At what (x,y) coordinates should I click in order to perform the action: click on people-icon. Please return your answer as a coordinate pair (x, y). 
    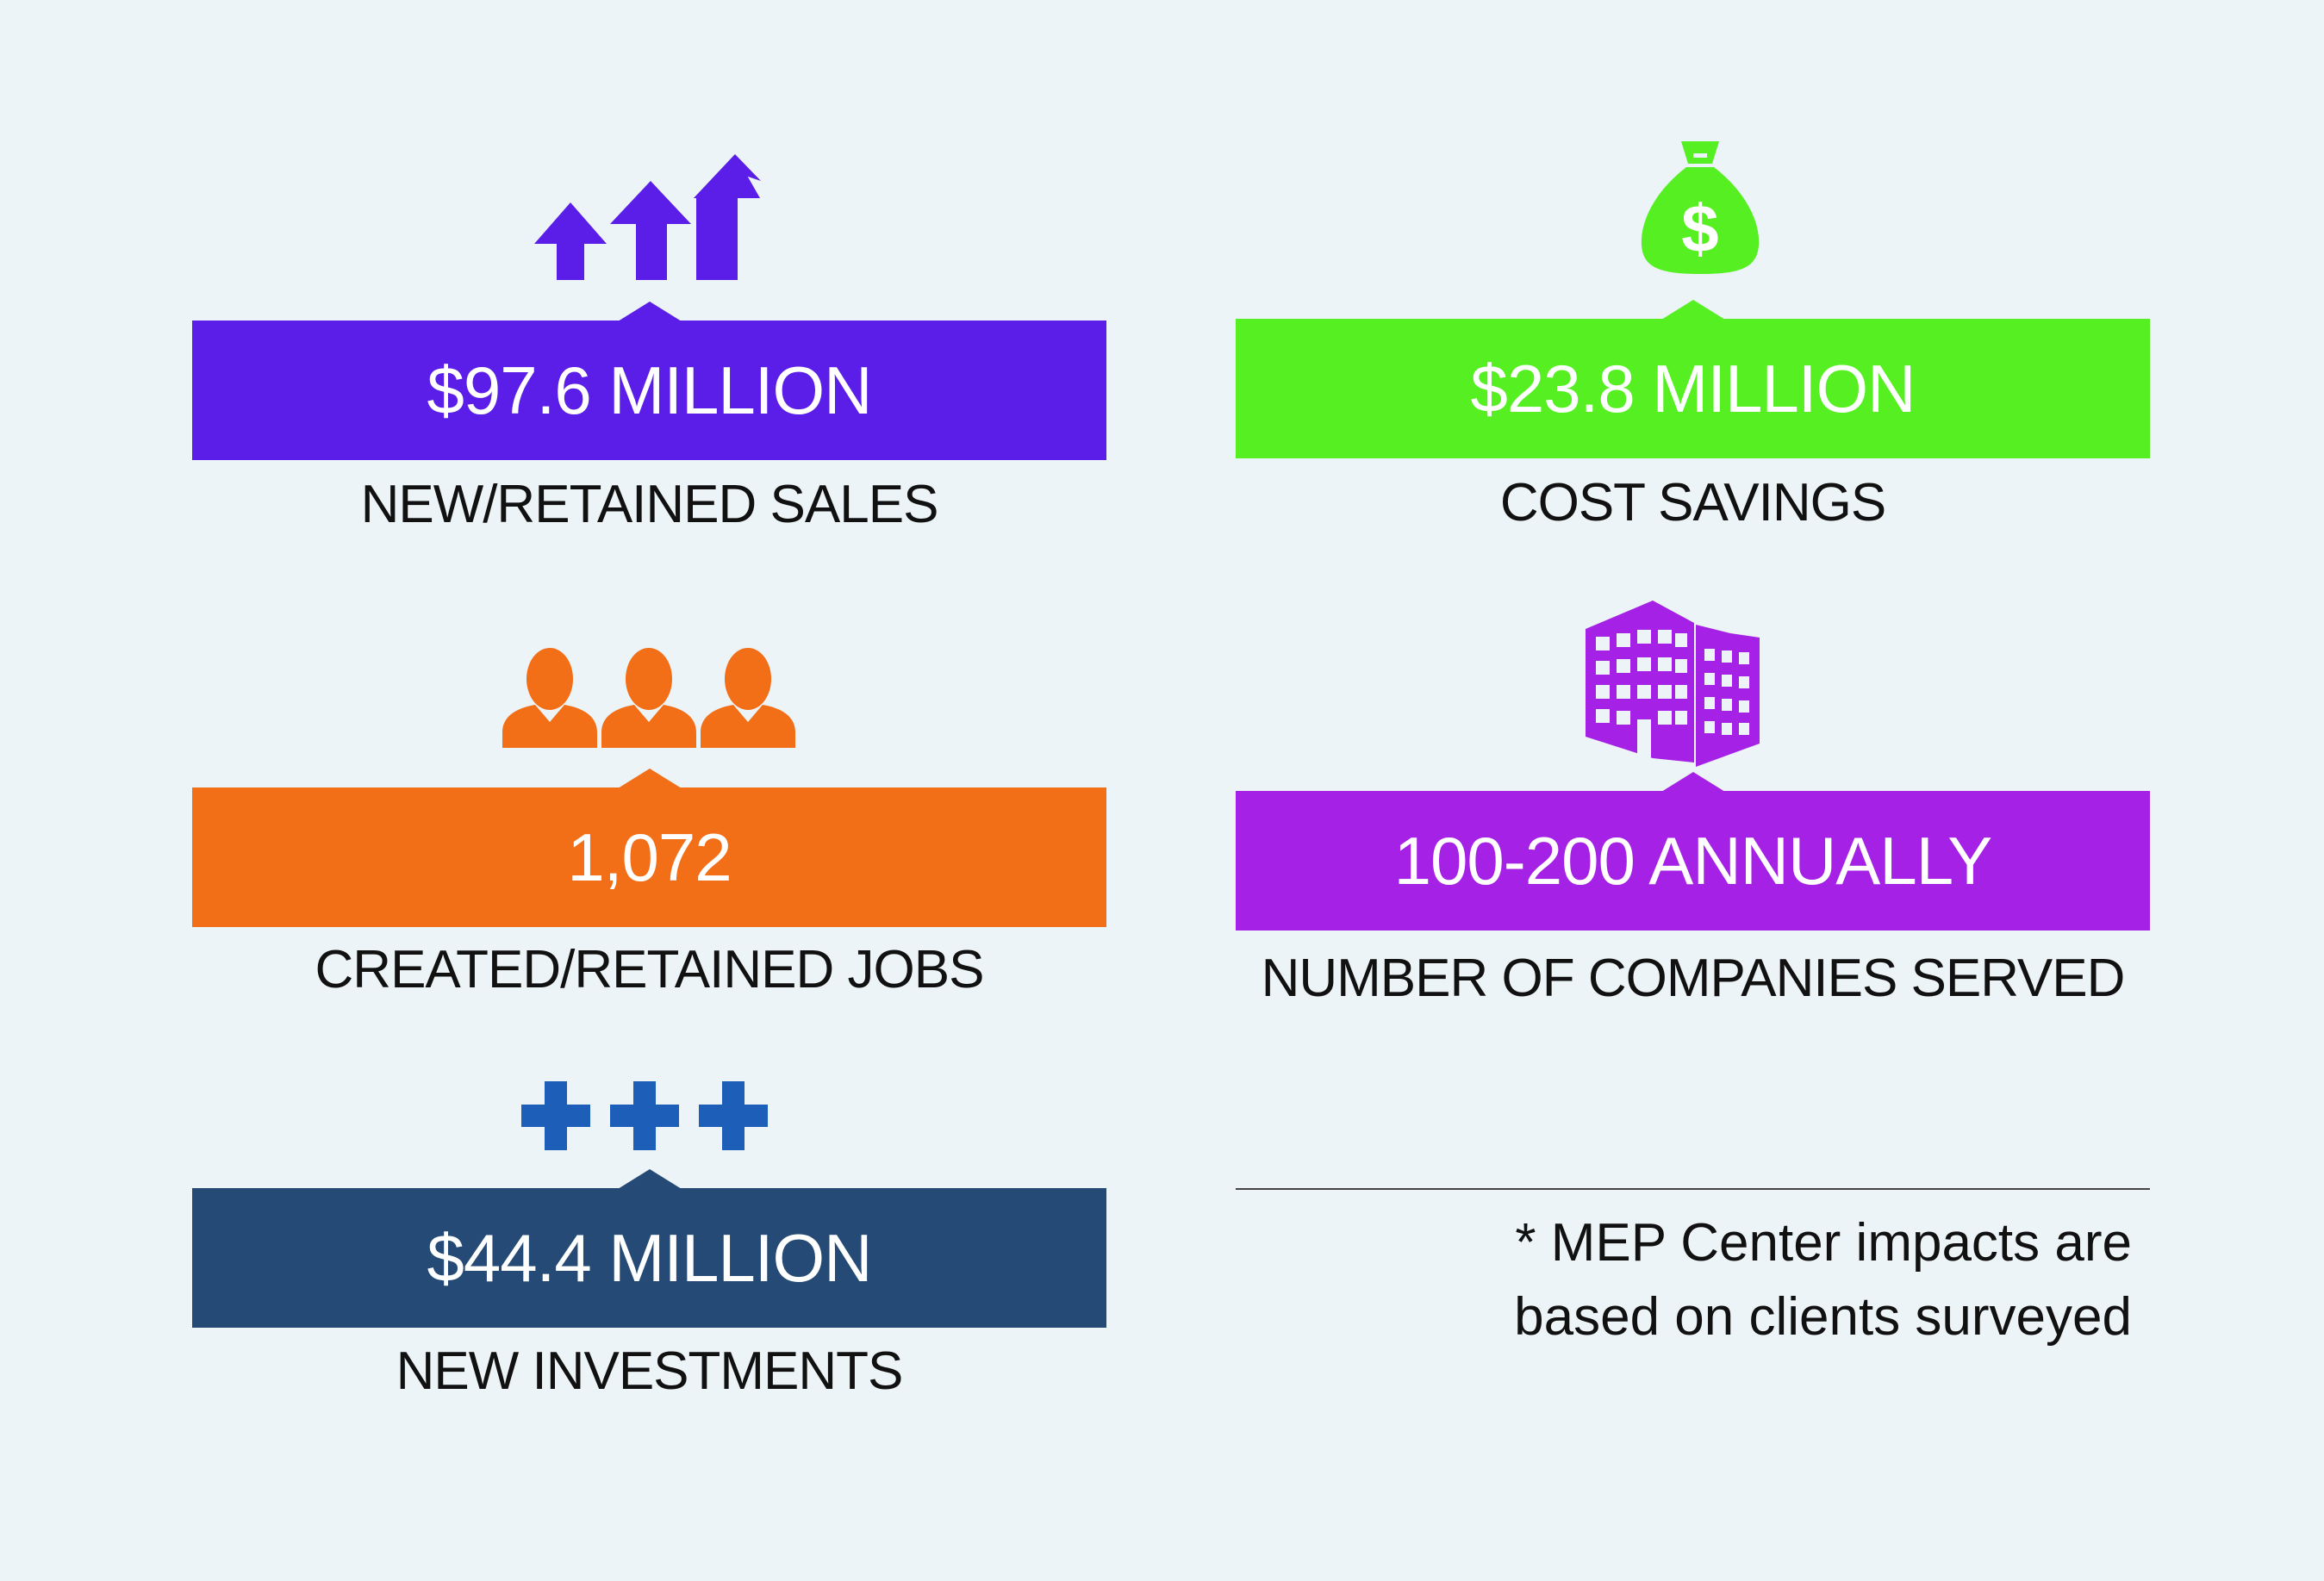
    Looking at the image, I should click on (648, 698).